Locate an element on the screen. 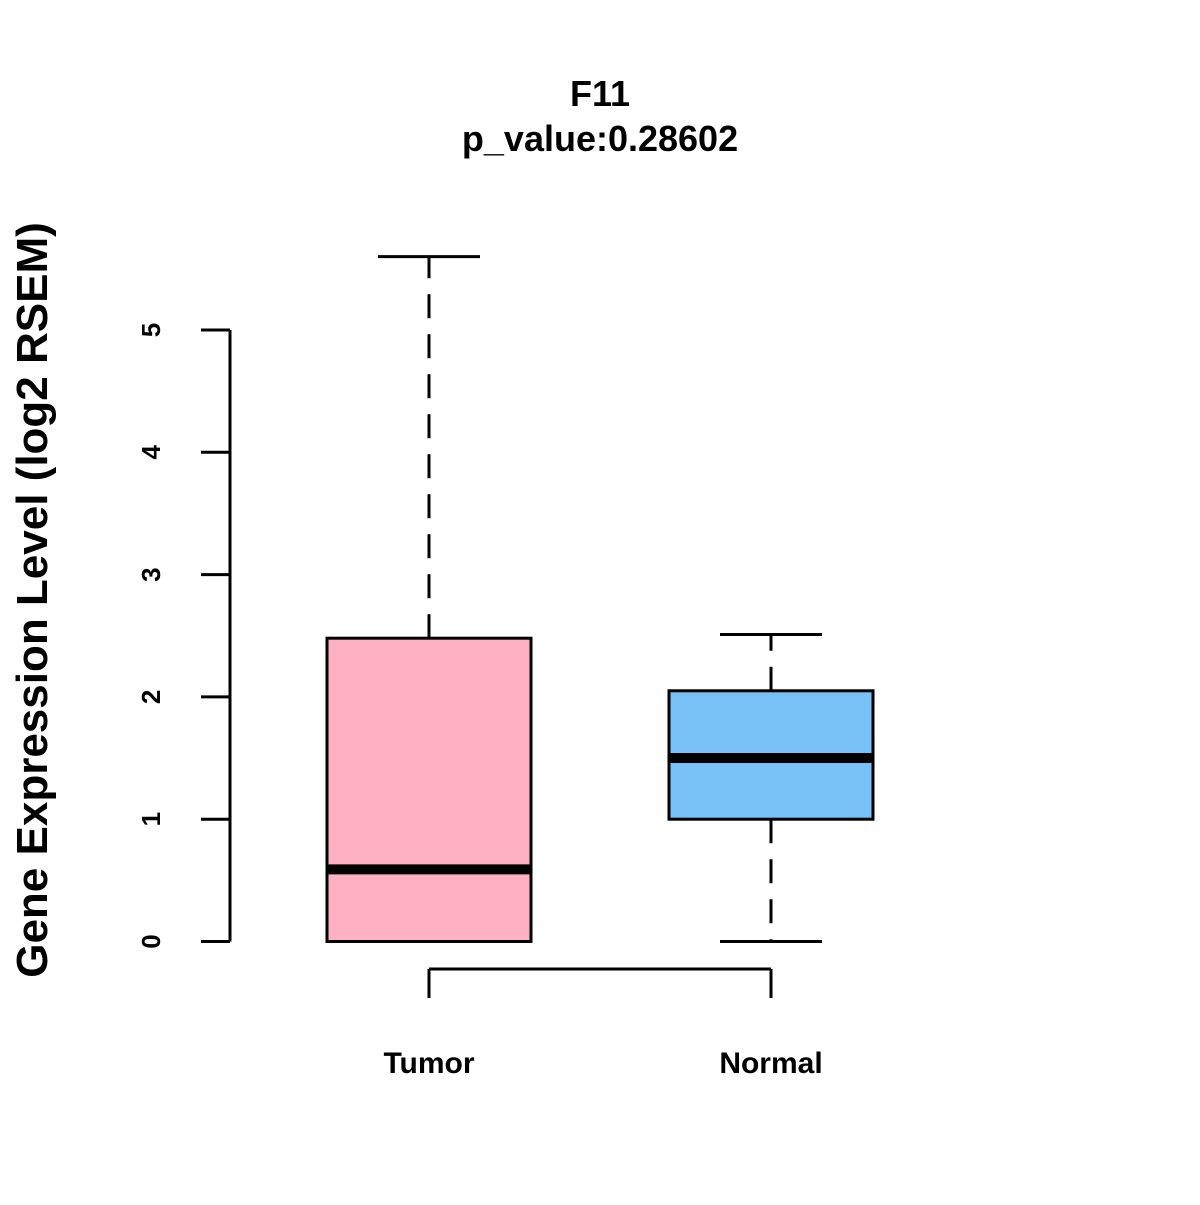  y-tick-label: 3 is located at coordinates (151, 574).